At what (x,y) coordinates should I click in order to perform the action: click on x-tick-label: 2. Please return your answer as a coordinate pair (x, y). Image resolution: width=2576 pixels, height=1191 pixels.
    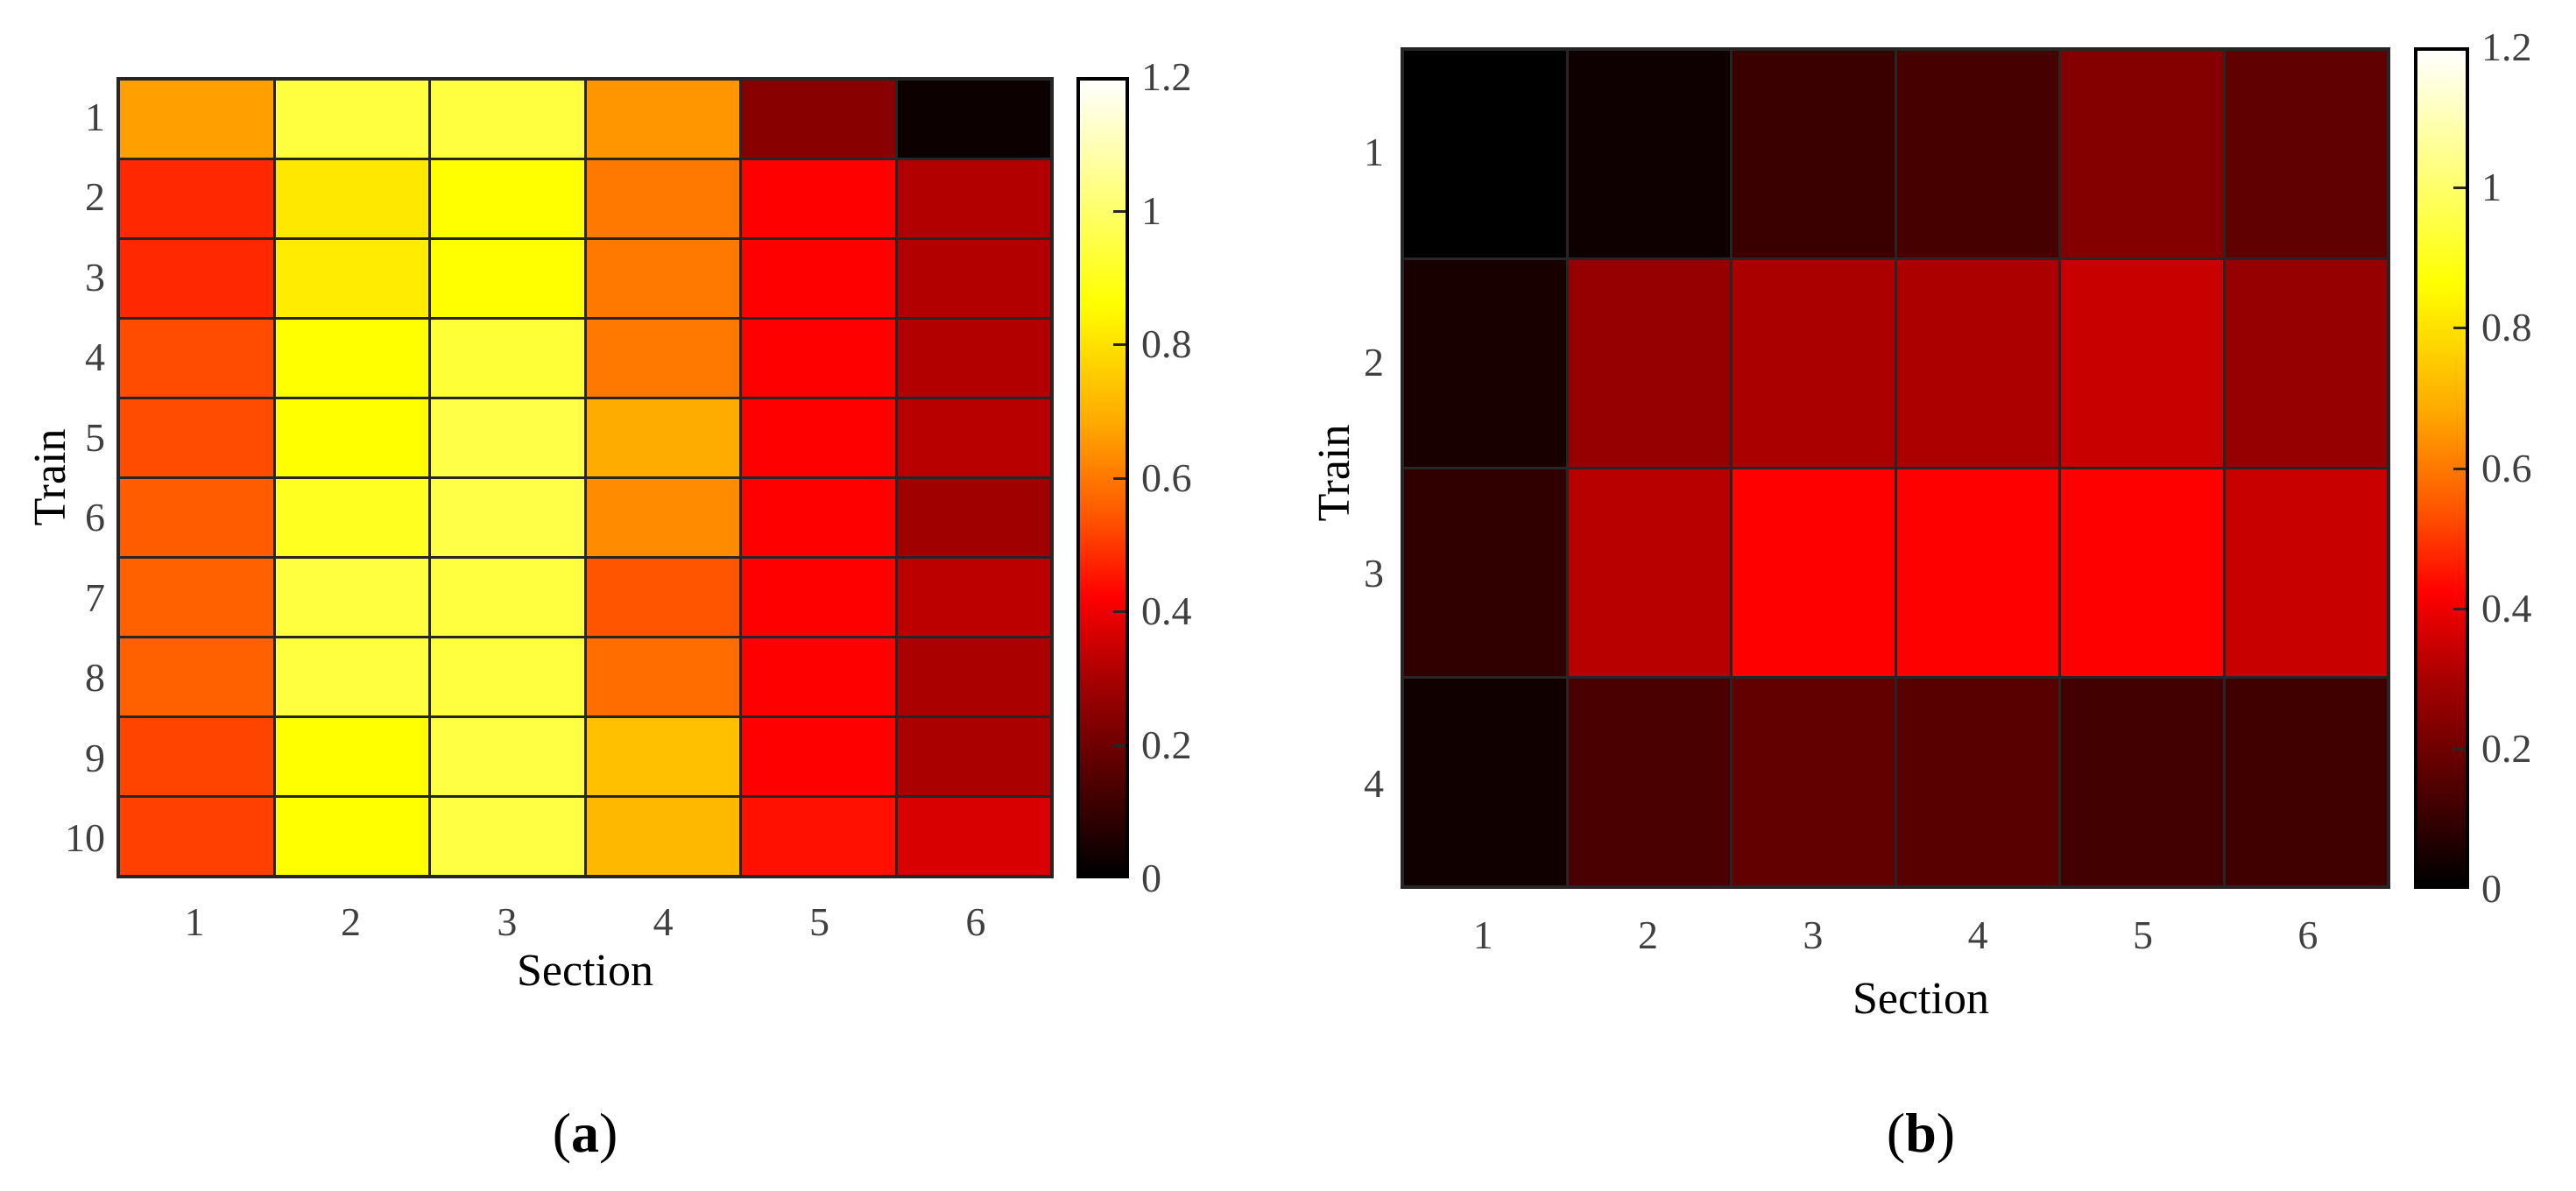
    Looking at the image, I should click on (1648, 935).